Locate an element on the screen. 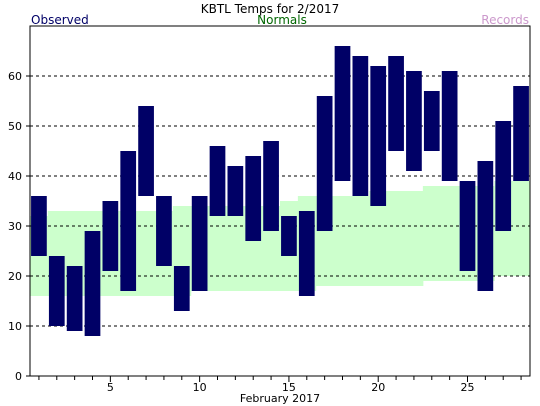 The width and height of the screenshot is (540, 406). legend-normals: Normals is located at coordinates (282, 20).